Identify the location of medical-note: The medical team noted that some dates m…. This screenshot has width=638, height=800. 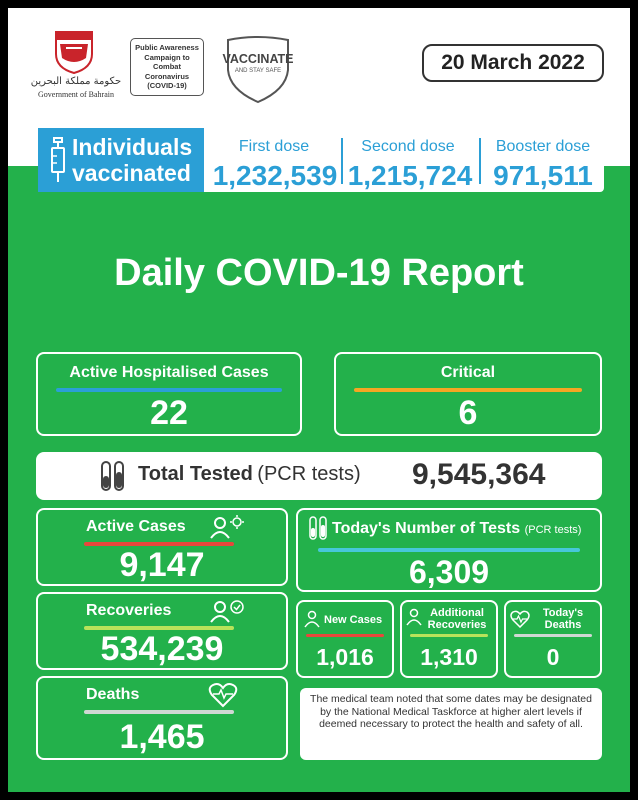
(451, 724).